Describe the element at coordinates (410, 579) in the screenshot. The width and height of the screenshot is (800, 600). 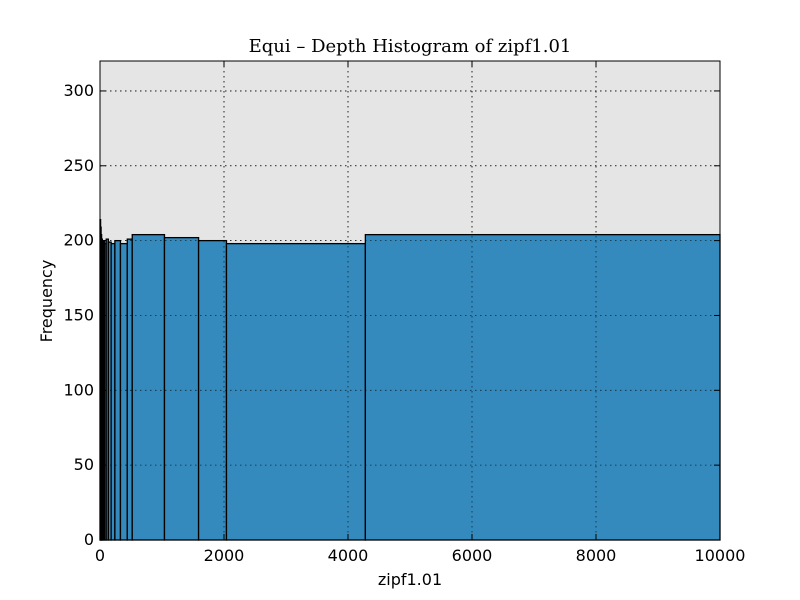
I see `x-axis-label: zipf1.01` at that location.